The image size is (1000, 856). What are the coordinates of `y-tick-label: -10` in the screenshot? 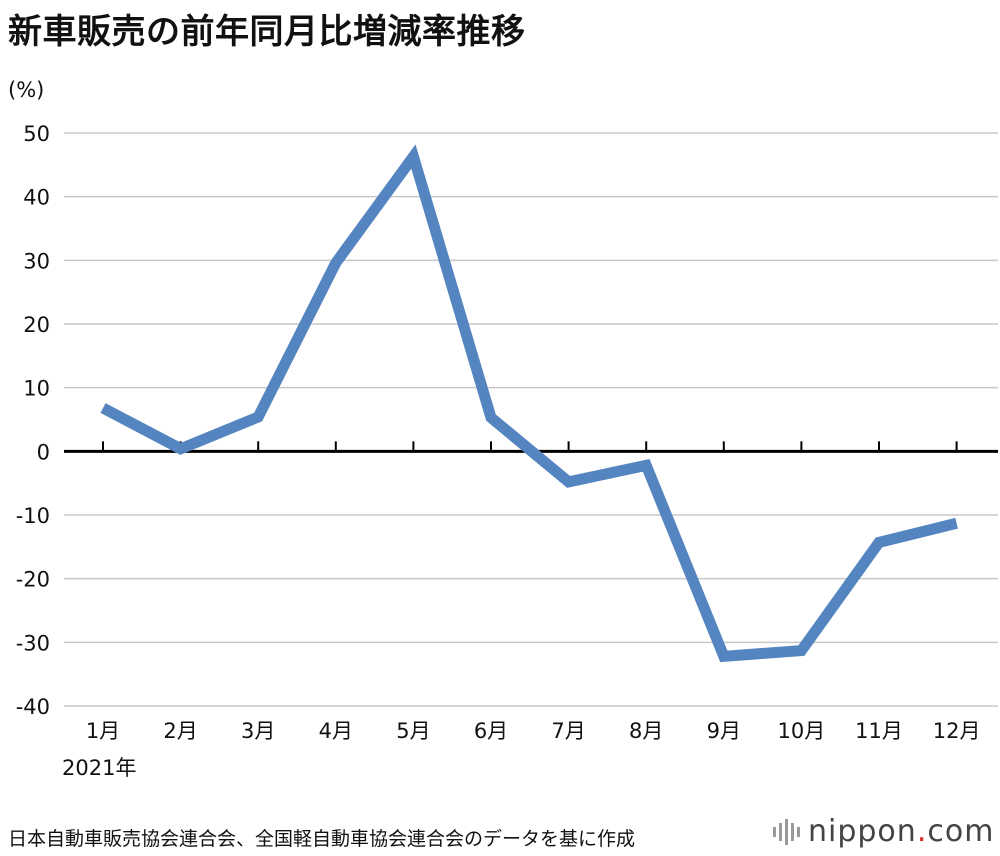 It's located at (33, 516).